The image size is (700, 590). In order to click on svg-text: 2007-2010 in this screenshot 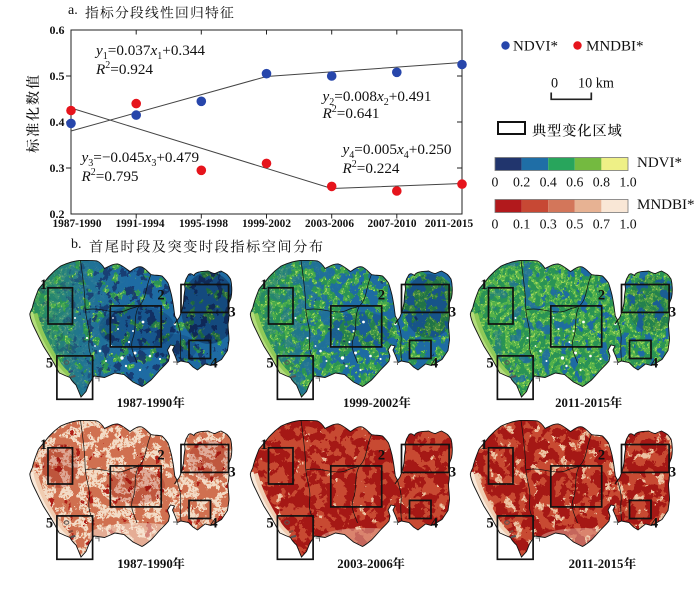, I will do `click(392, 224)`.